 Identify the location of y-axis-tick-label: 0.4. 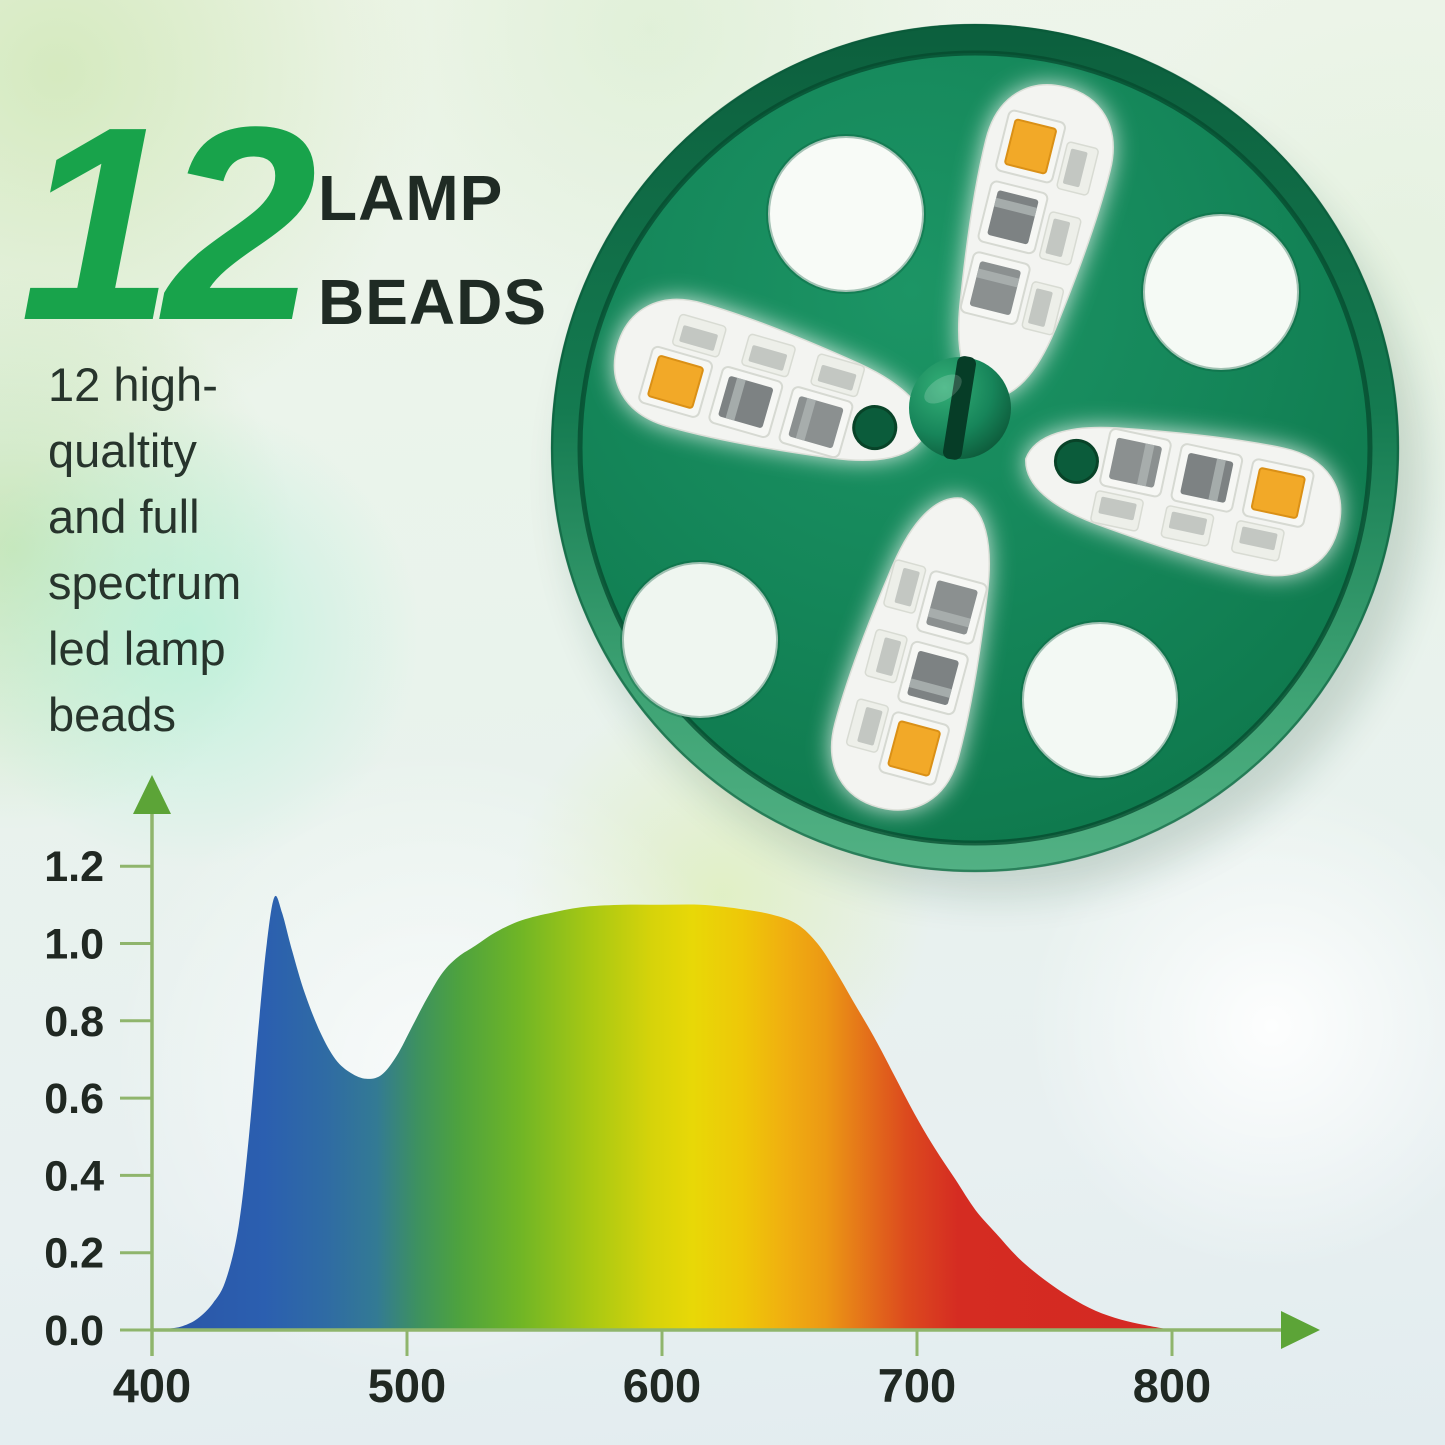
(74, 1176).